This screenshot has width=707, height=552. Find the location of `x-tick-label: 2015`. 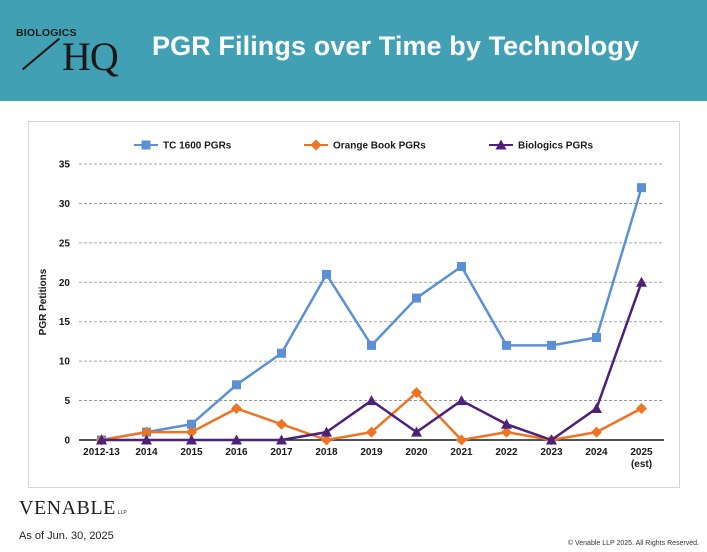

x-tick-label: 2015 is located at coordinates (191, 452).